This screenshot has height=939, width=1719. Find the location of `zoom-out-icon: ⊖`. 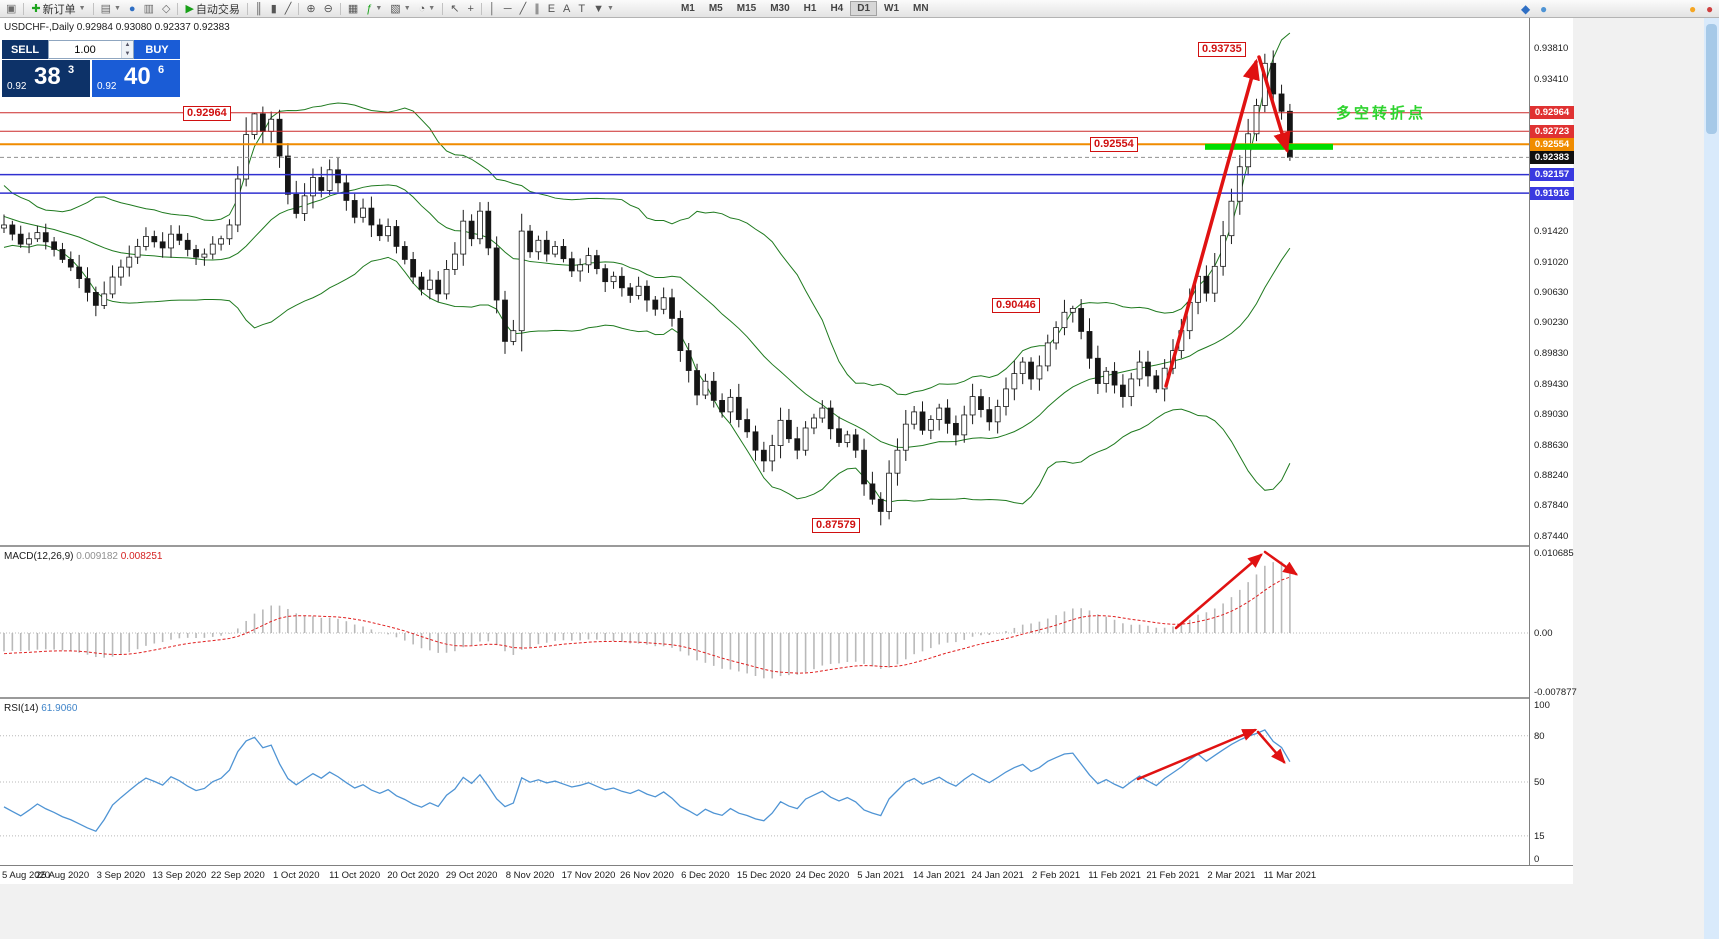

zoom-out-icon: ⊖ is located at coordinates (328, 9).